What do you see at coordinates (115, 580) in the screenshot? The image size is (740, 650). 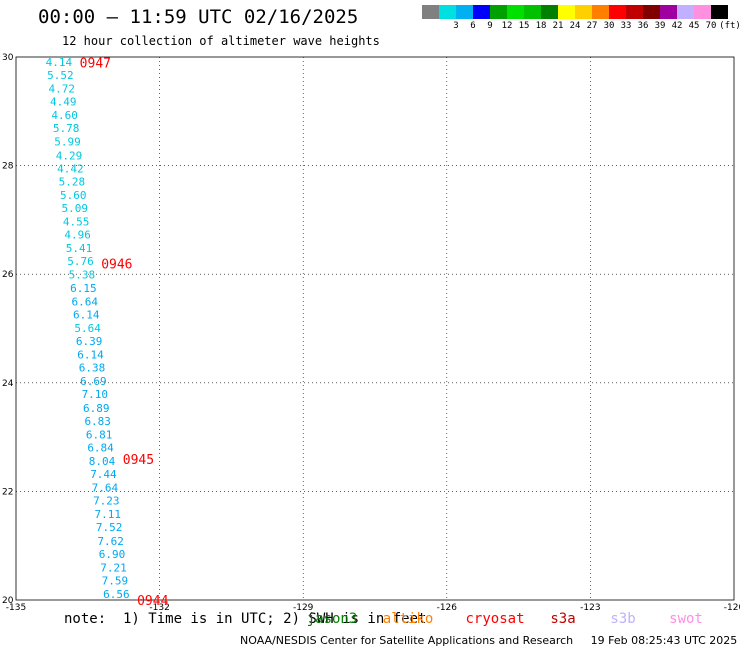 I see `wave-height-label: 7.59` at bounding box center [115, 580].